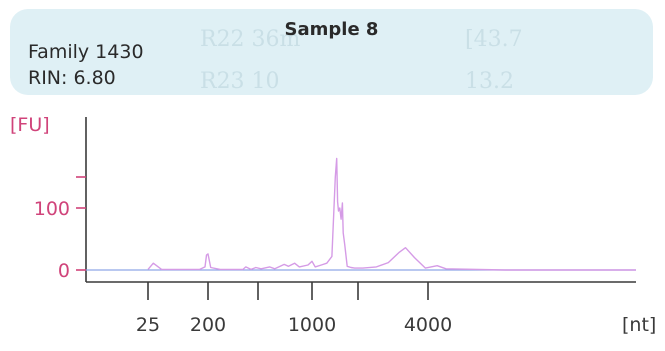 The image size is (665, 351). I want to click on rin-label: RIN: 6.80, so click(72, 78).